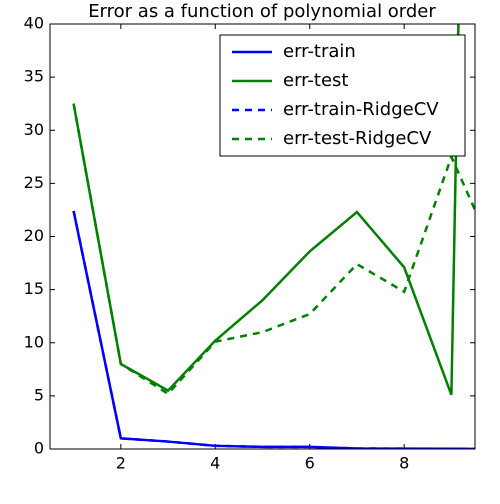 Image resolution: width=500 pixels, height=504 pixels. Describe the element at coordinates (34, 182) in the screenshot. I see `y-tick-label: 25` at that location.